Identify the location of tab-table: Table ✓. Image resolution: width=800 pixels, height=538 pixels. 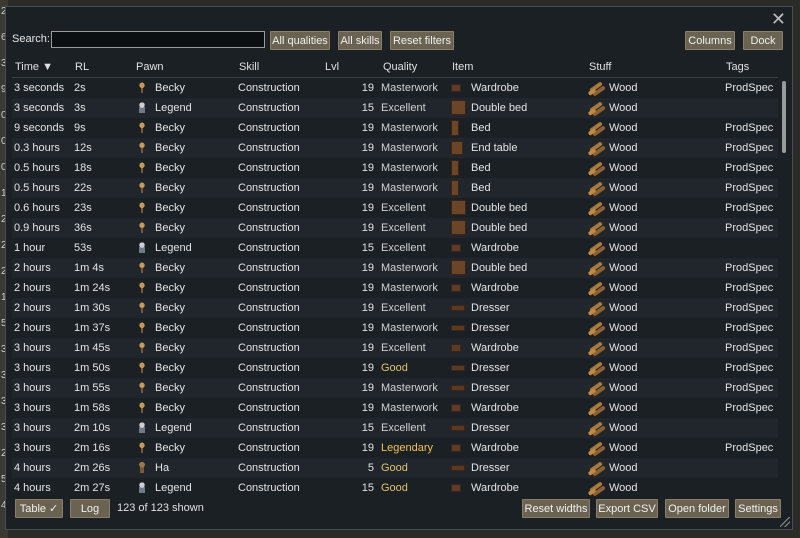
(39, 508).